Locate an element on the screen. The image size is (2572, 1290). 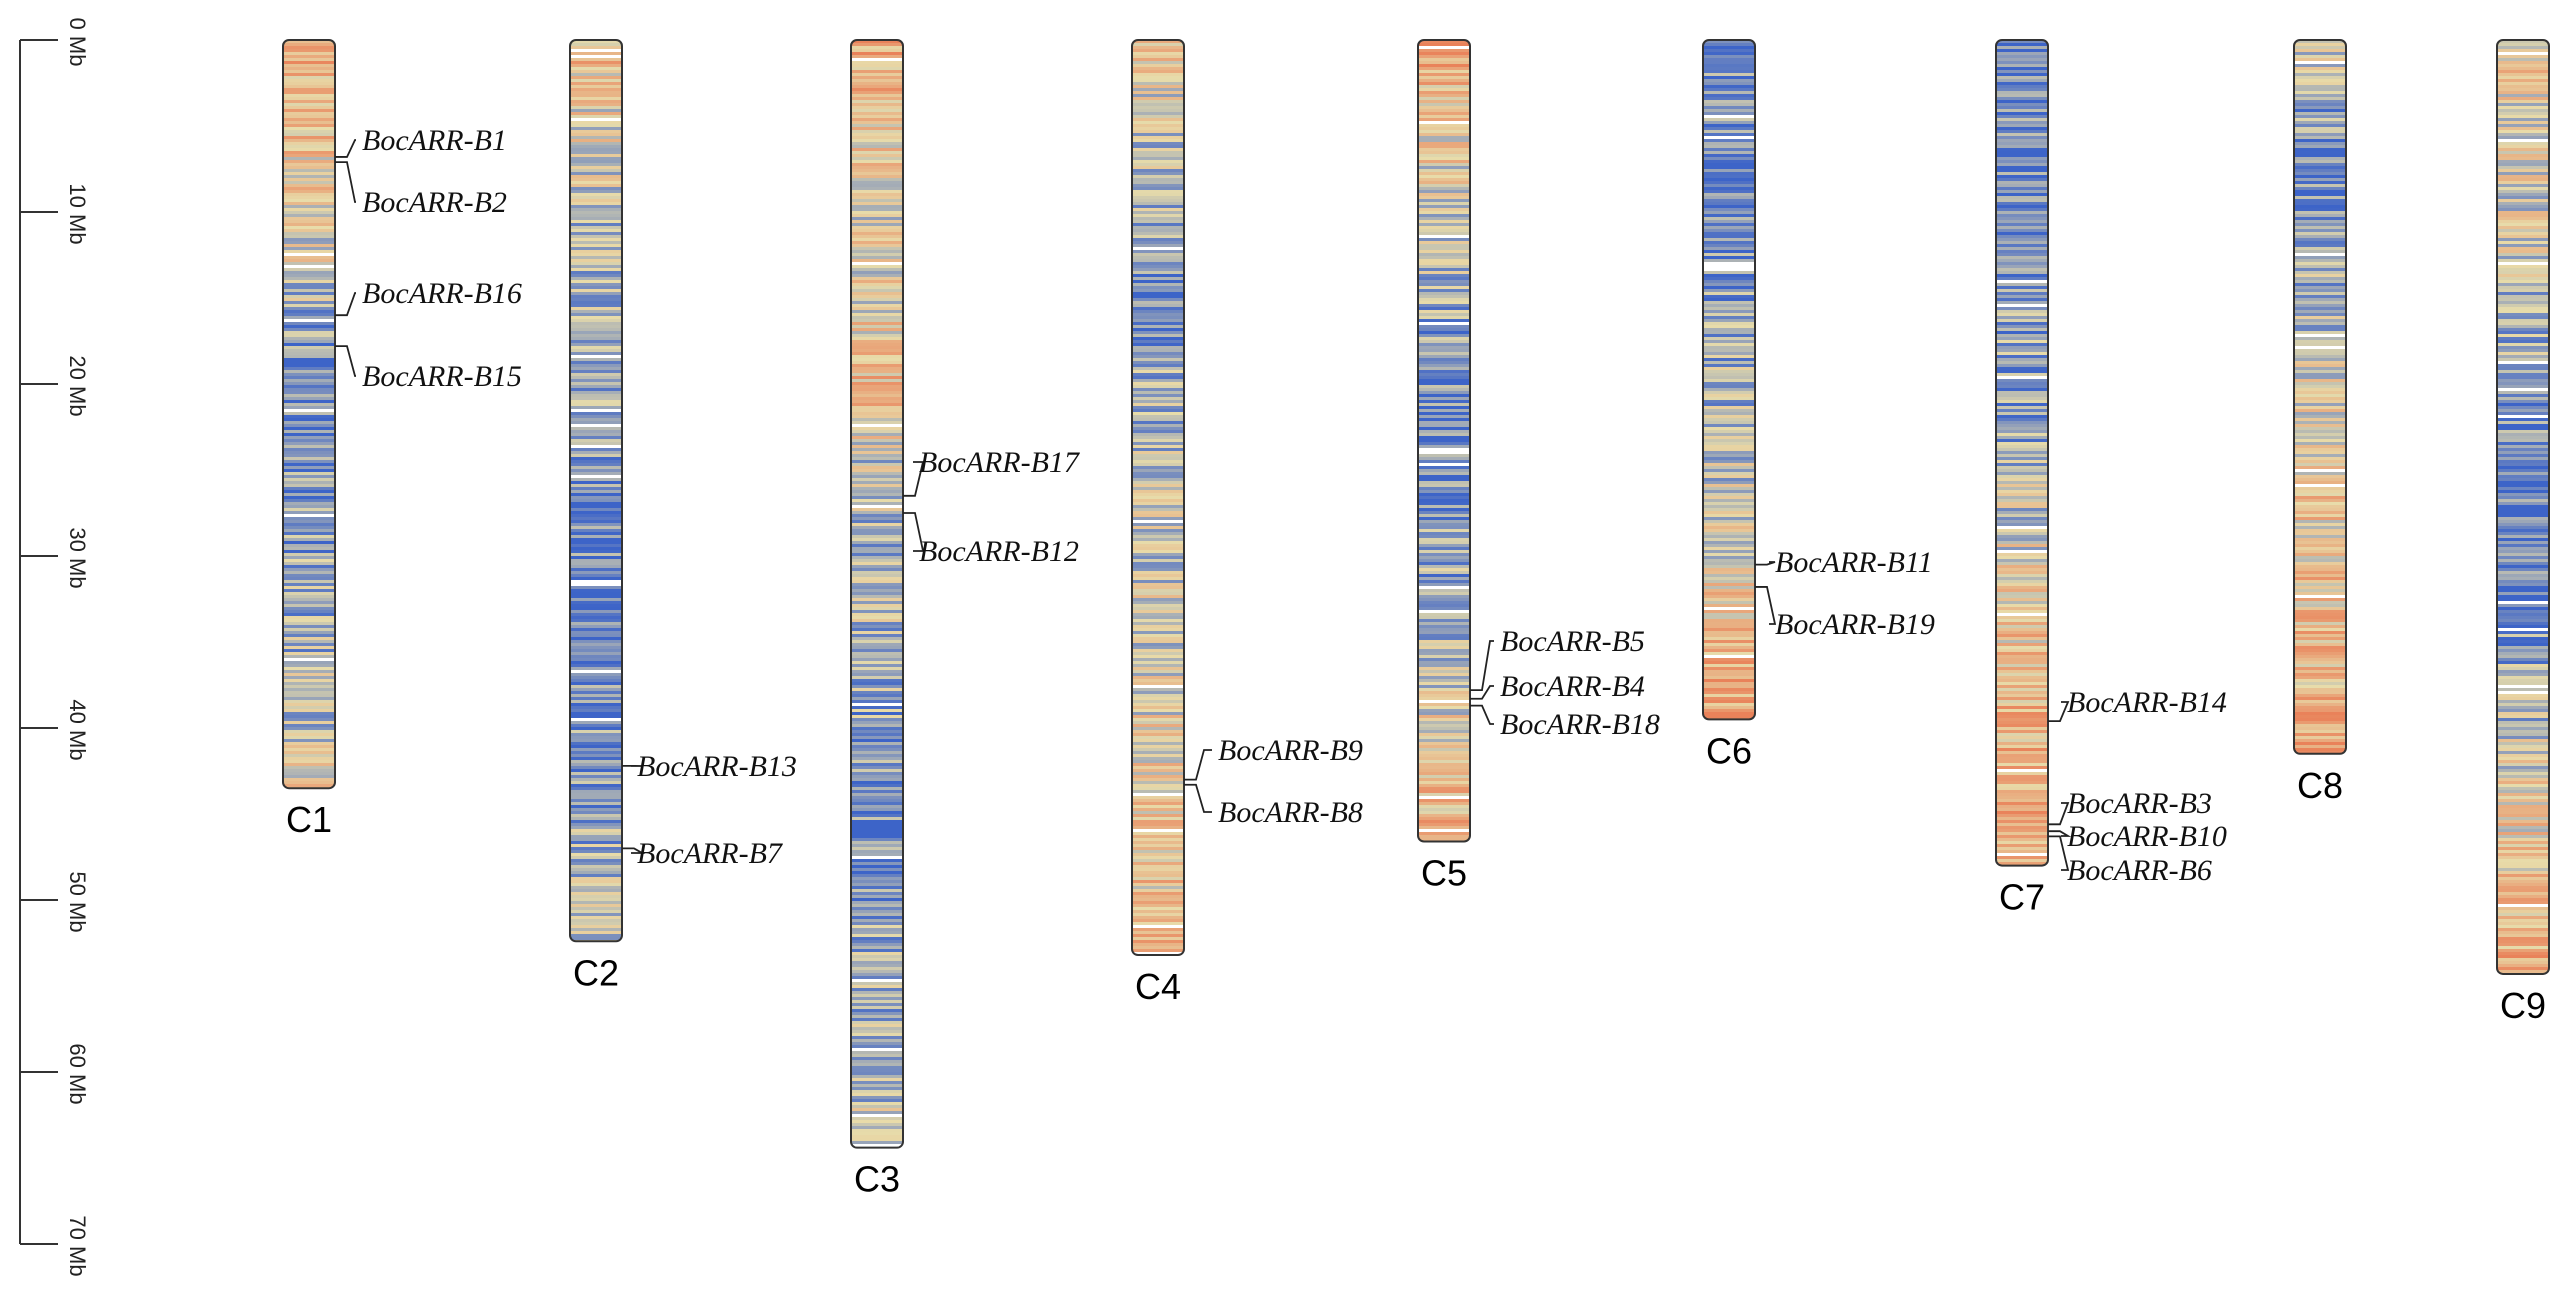
gene-label: BocARR-B2 is located at coordinates (434, 202).